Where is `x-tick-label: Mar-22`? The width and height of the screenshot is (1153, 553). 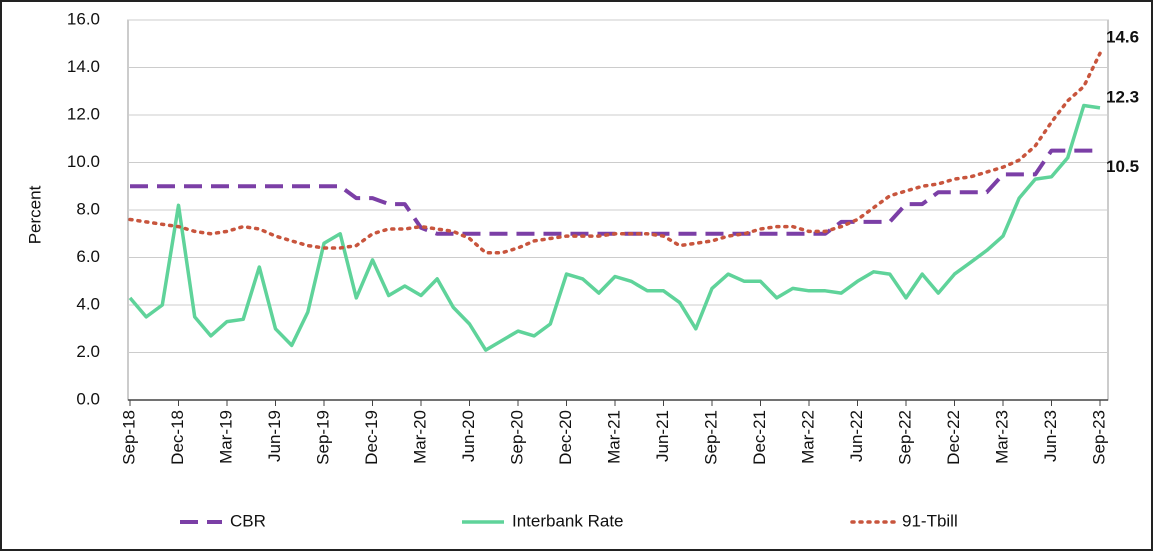
x-tick-label: Mar-22 is located at coordinates (807, 437).